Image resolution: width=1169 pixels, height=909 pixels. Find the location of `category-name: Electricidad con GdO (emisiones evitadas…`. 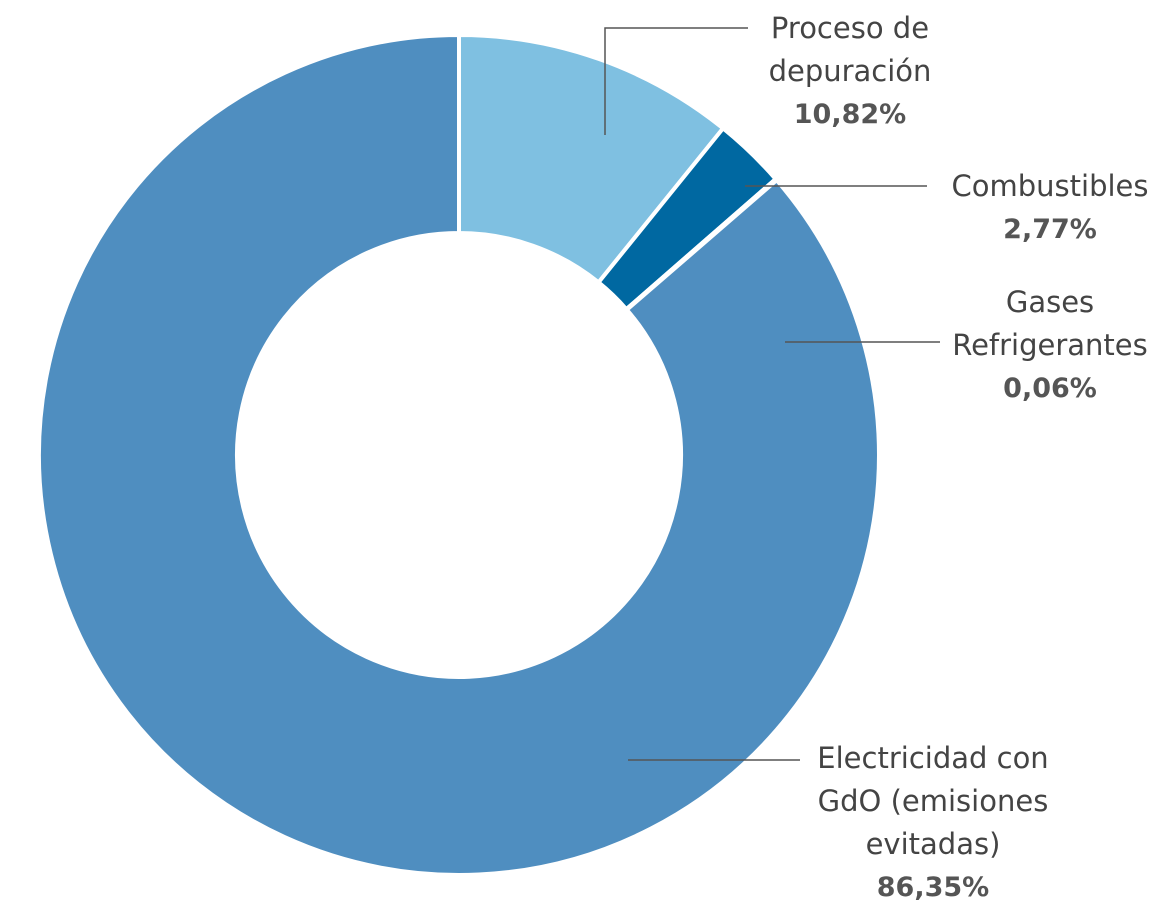

category-name: Electricidad con GdO (emisiones evitadas… is located at coordinates (933, 801).